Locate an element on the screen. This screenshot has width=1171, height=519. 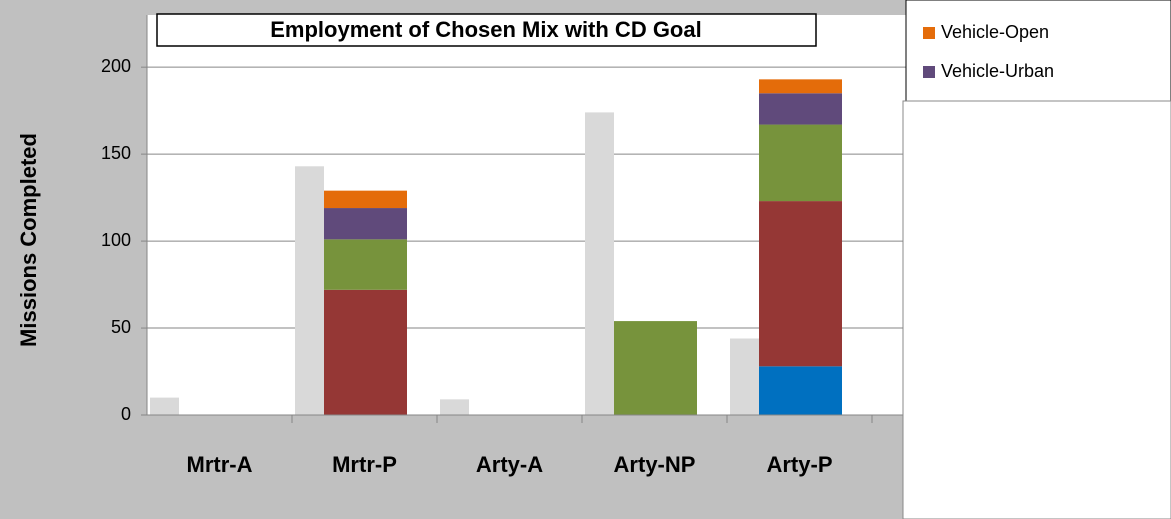
x-tick-label: Mrtr-P is located at coordinates (364, 464).